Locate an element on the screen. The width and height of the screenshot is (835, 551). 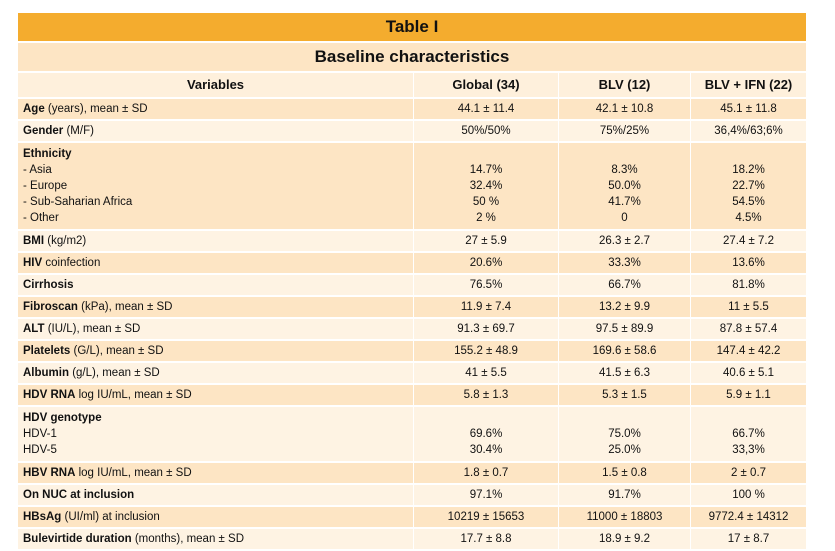
variable-cell: Fibroscan (kPa), mean ± SD is located at coordinates (215, 307).